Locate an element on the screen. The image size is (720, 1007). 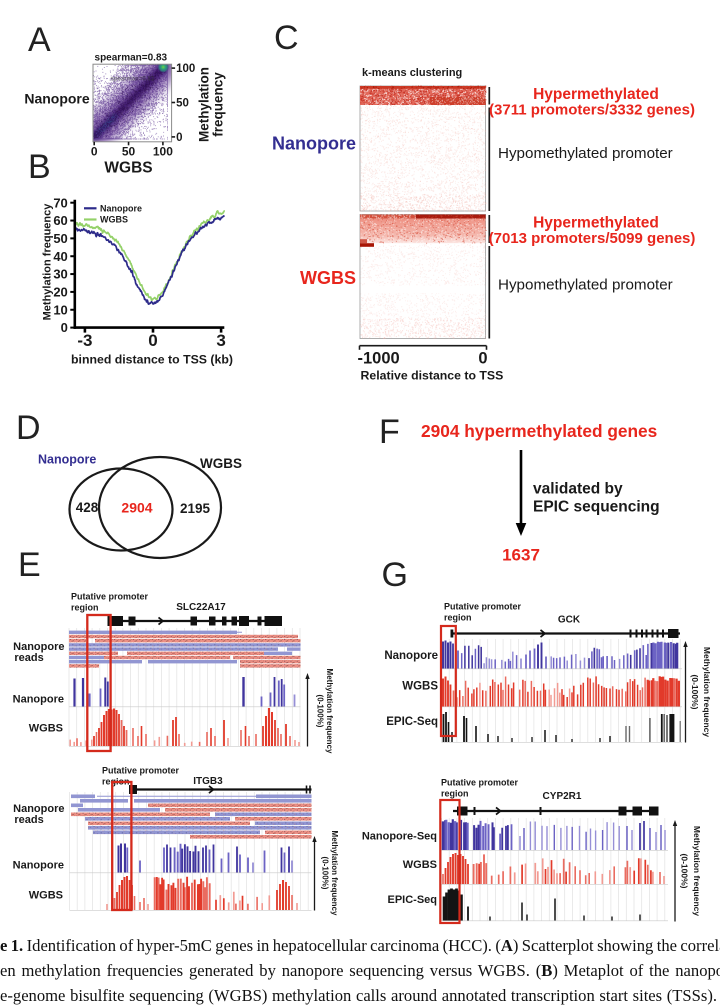
svg-text: (7013 promoters/5099 genes) is located at coordinates (592, 238).